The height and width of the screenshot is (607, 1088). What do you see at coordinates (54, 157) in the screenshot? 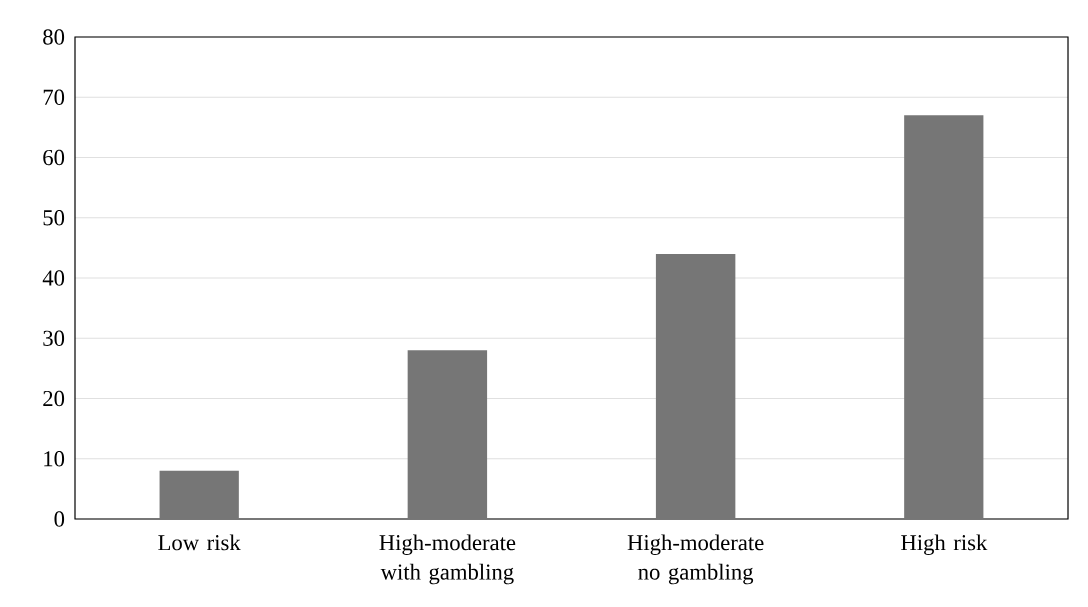
I see `y-tick-label: 60` at bounding box center [54, 157].